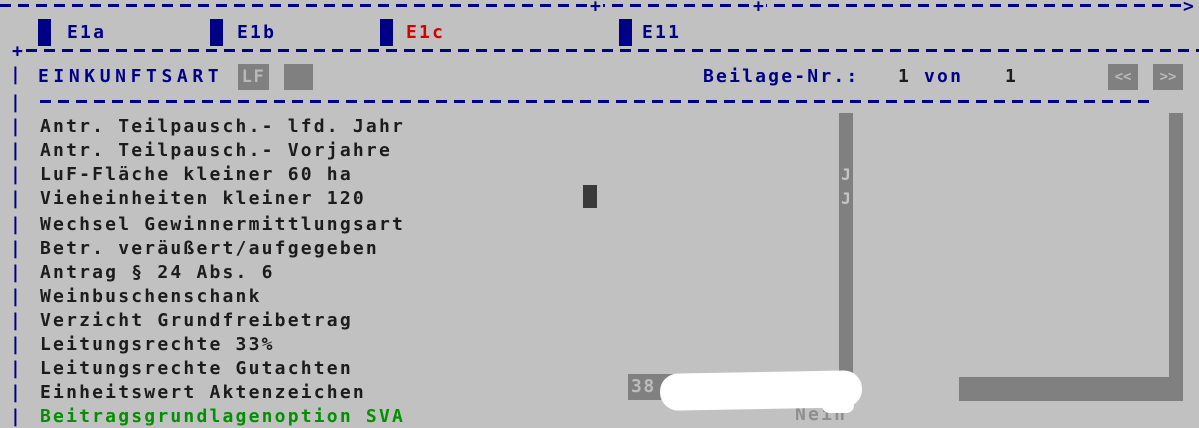 Image resolution: width=1199 pixels, height=428 pixels. I want to click on row-label: Antrag § 24 Abs. 6, so click(157, 272).